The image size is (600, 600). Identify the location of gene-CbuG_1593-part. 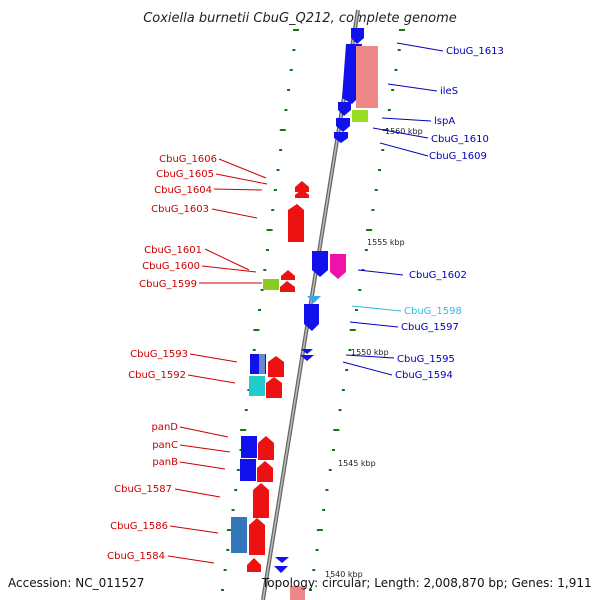
(262, 364).